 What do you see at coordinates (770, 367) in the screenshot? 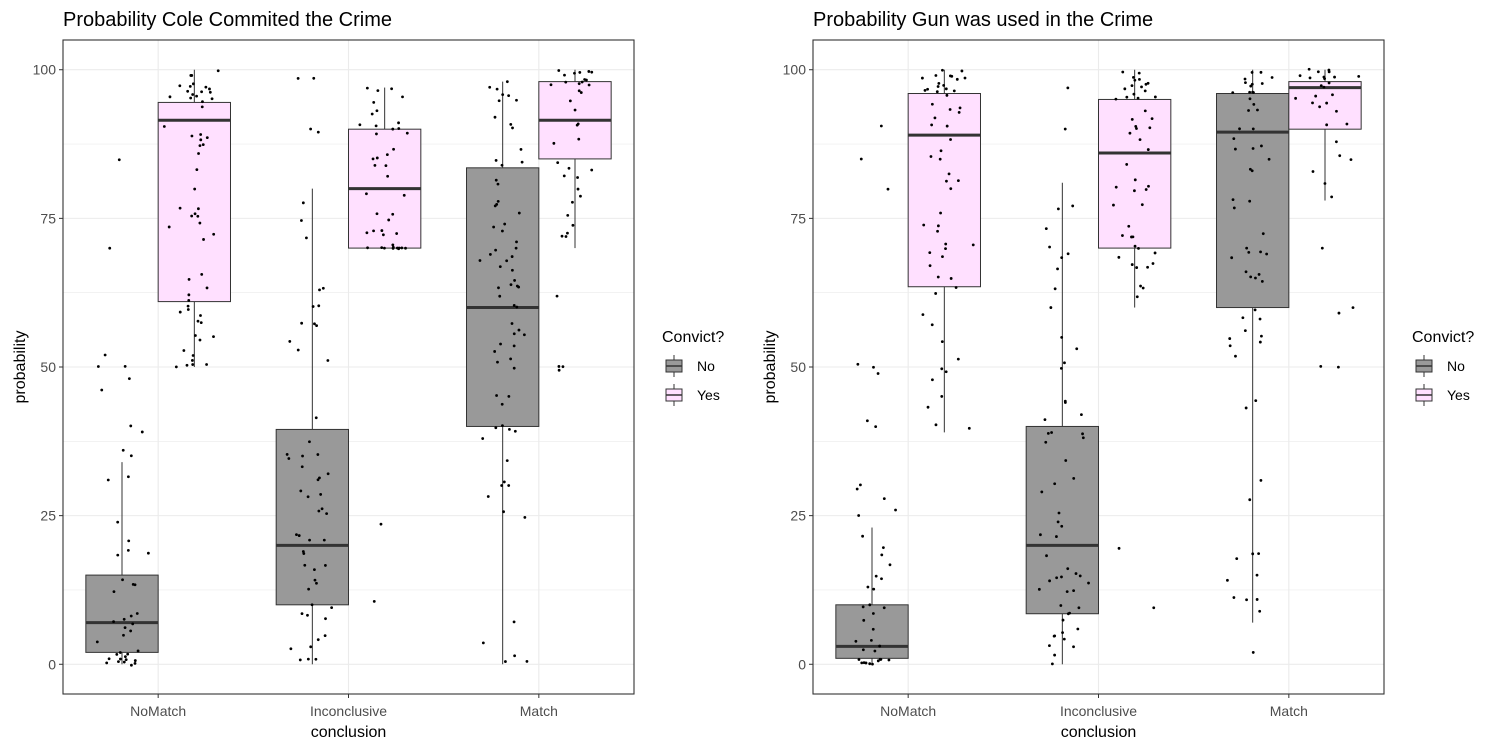
I see `y-axis-title: probability` at bounding box center [770, 367].